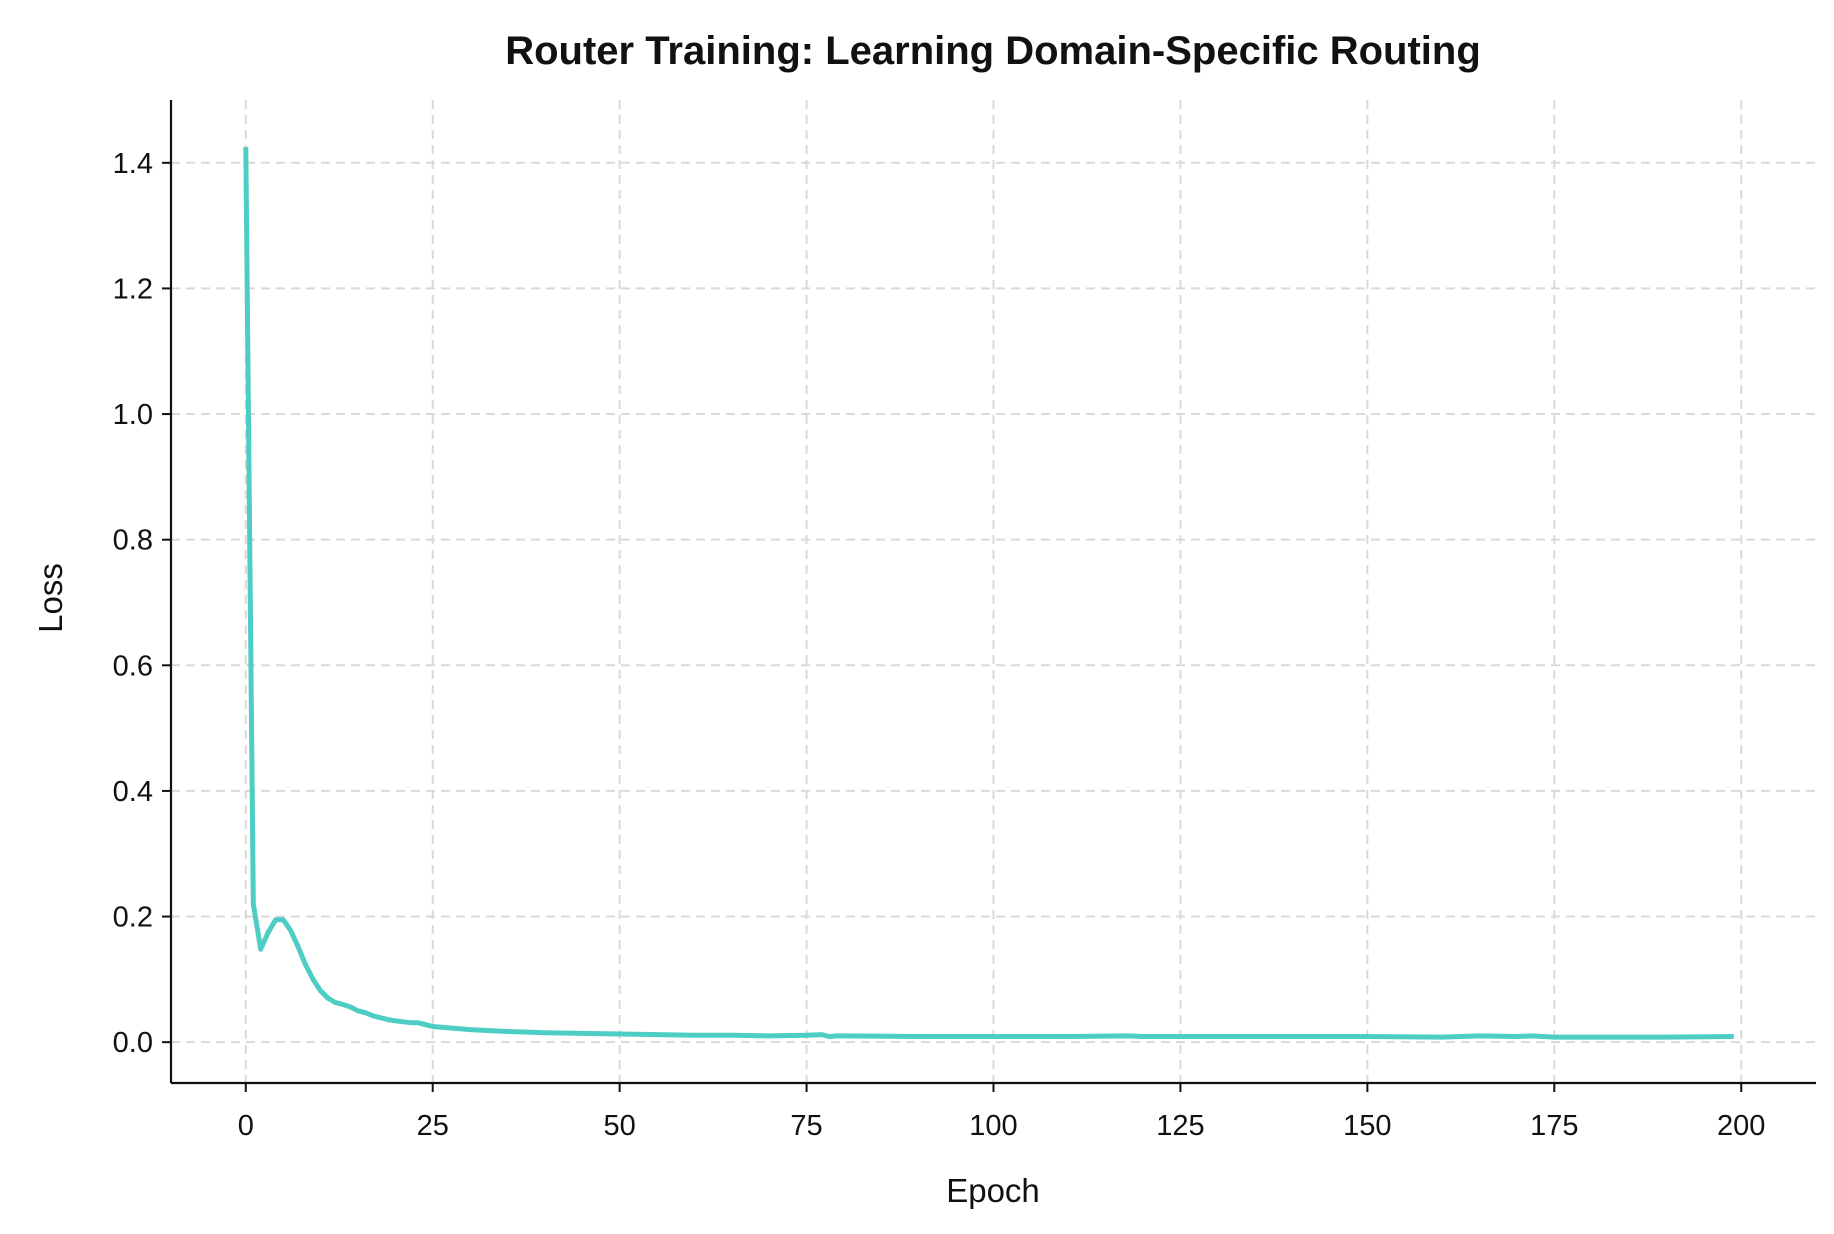 This screenshot has height=1234, width=1834. Describe the element at coordinates (620, 1126) in the screenshot. I see `x-tick-label: 50` at that location.